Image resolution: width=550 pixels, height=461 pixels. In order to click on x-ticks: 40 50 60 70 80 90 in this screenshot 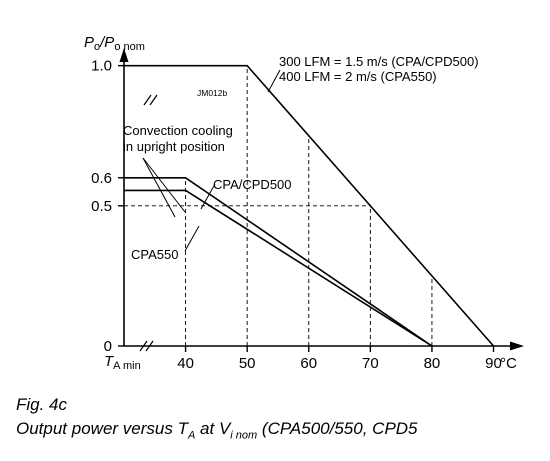, I will do `click(339, 359)`.